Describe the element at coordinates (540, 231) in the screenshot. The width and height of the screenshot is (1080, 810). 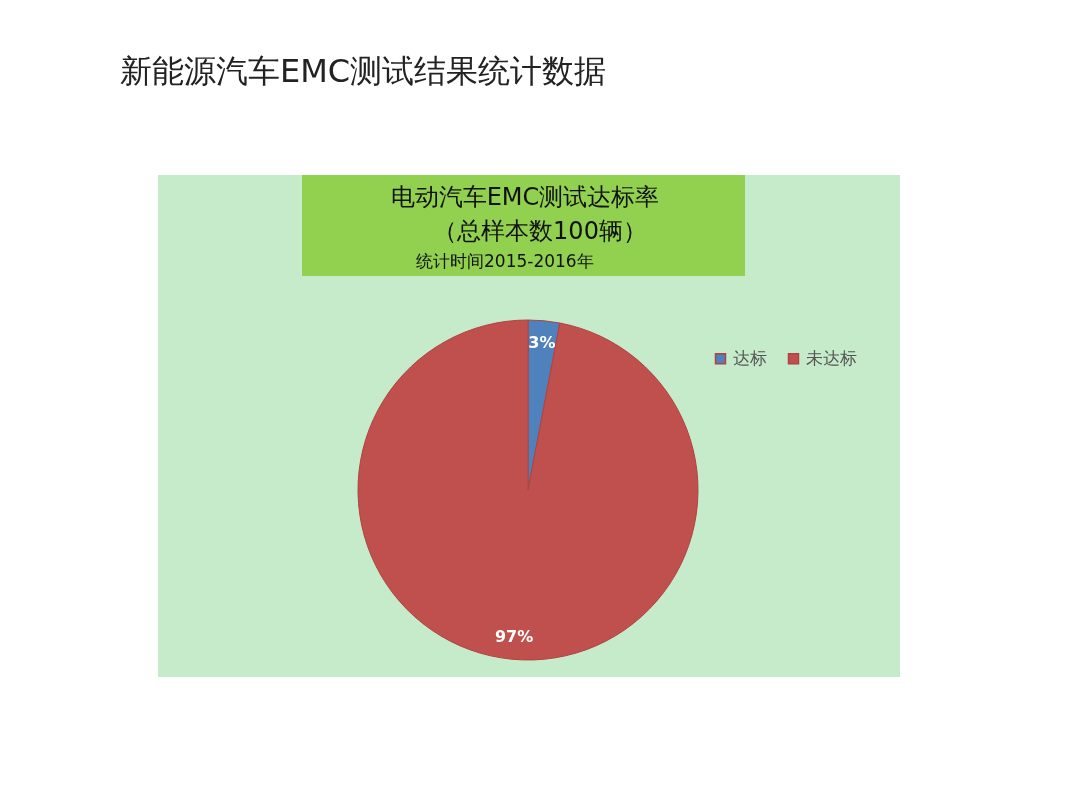
I see `text: （总样本数100辆）` at that location.